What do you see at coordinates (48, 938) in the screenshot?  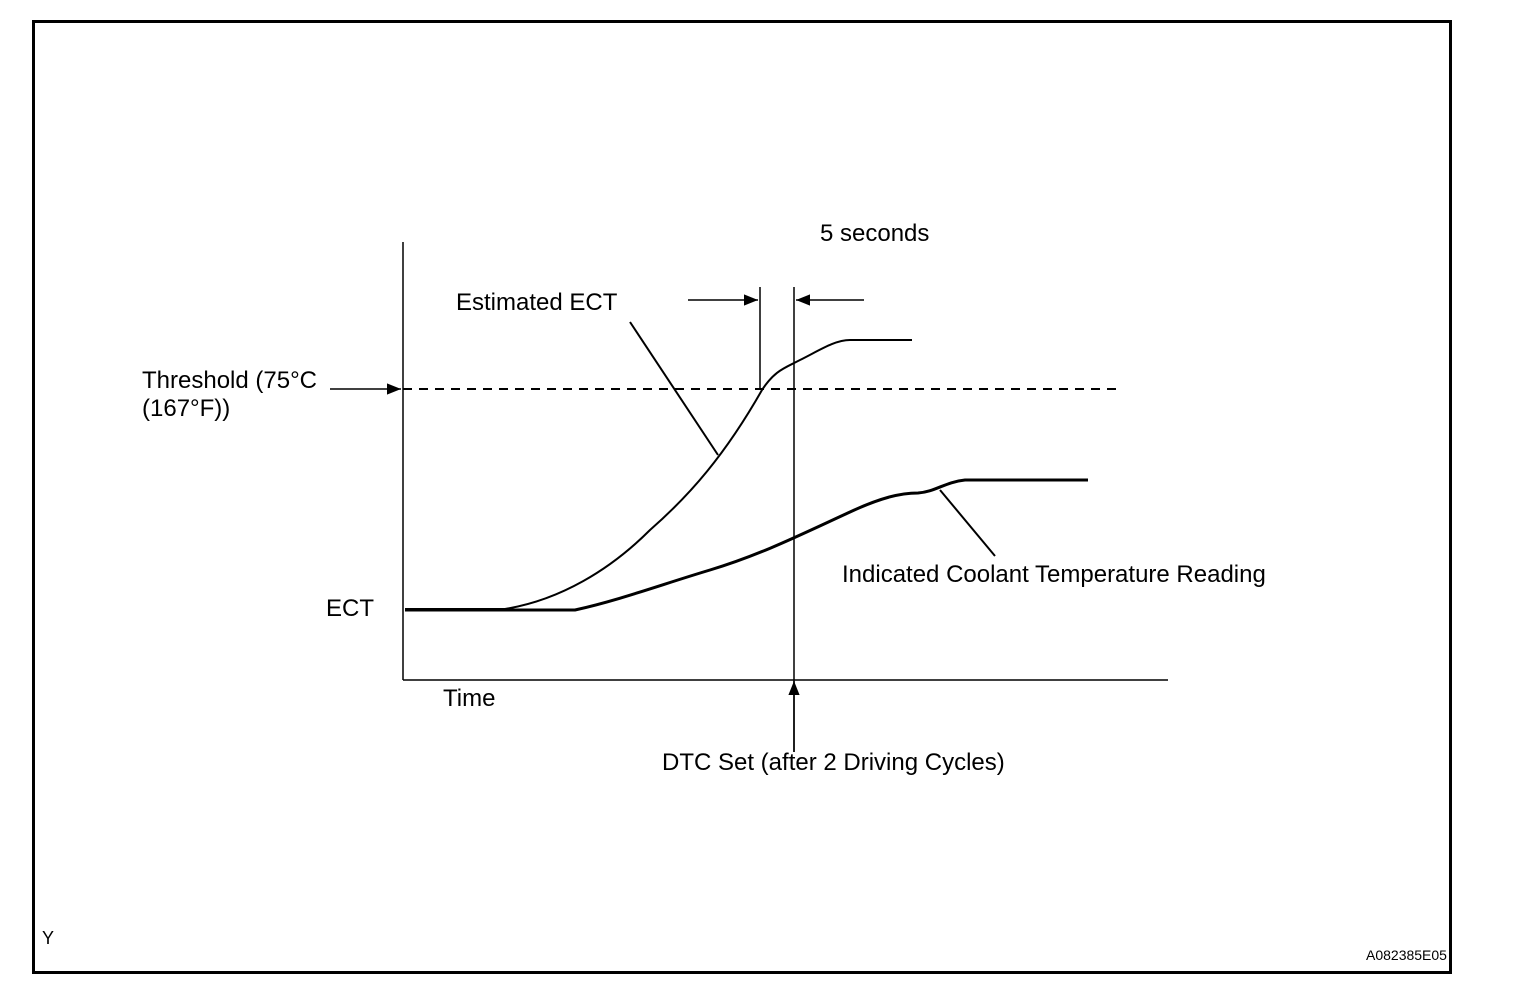 I see `corner-y-label: Y` at bounding box center [48, 938].